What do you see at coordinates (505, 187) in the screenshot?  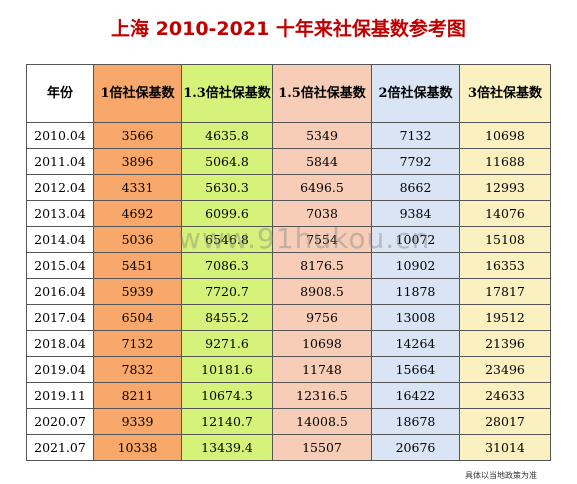 I see `cell-3x-base: 12993` at bounding box center [505, 187].